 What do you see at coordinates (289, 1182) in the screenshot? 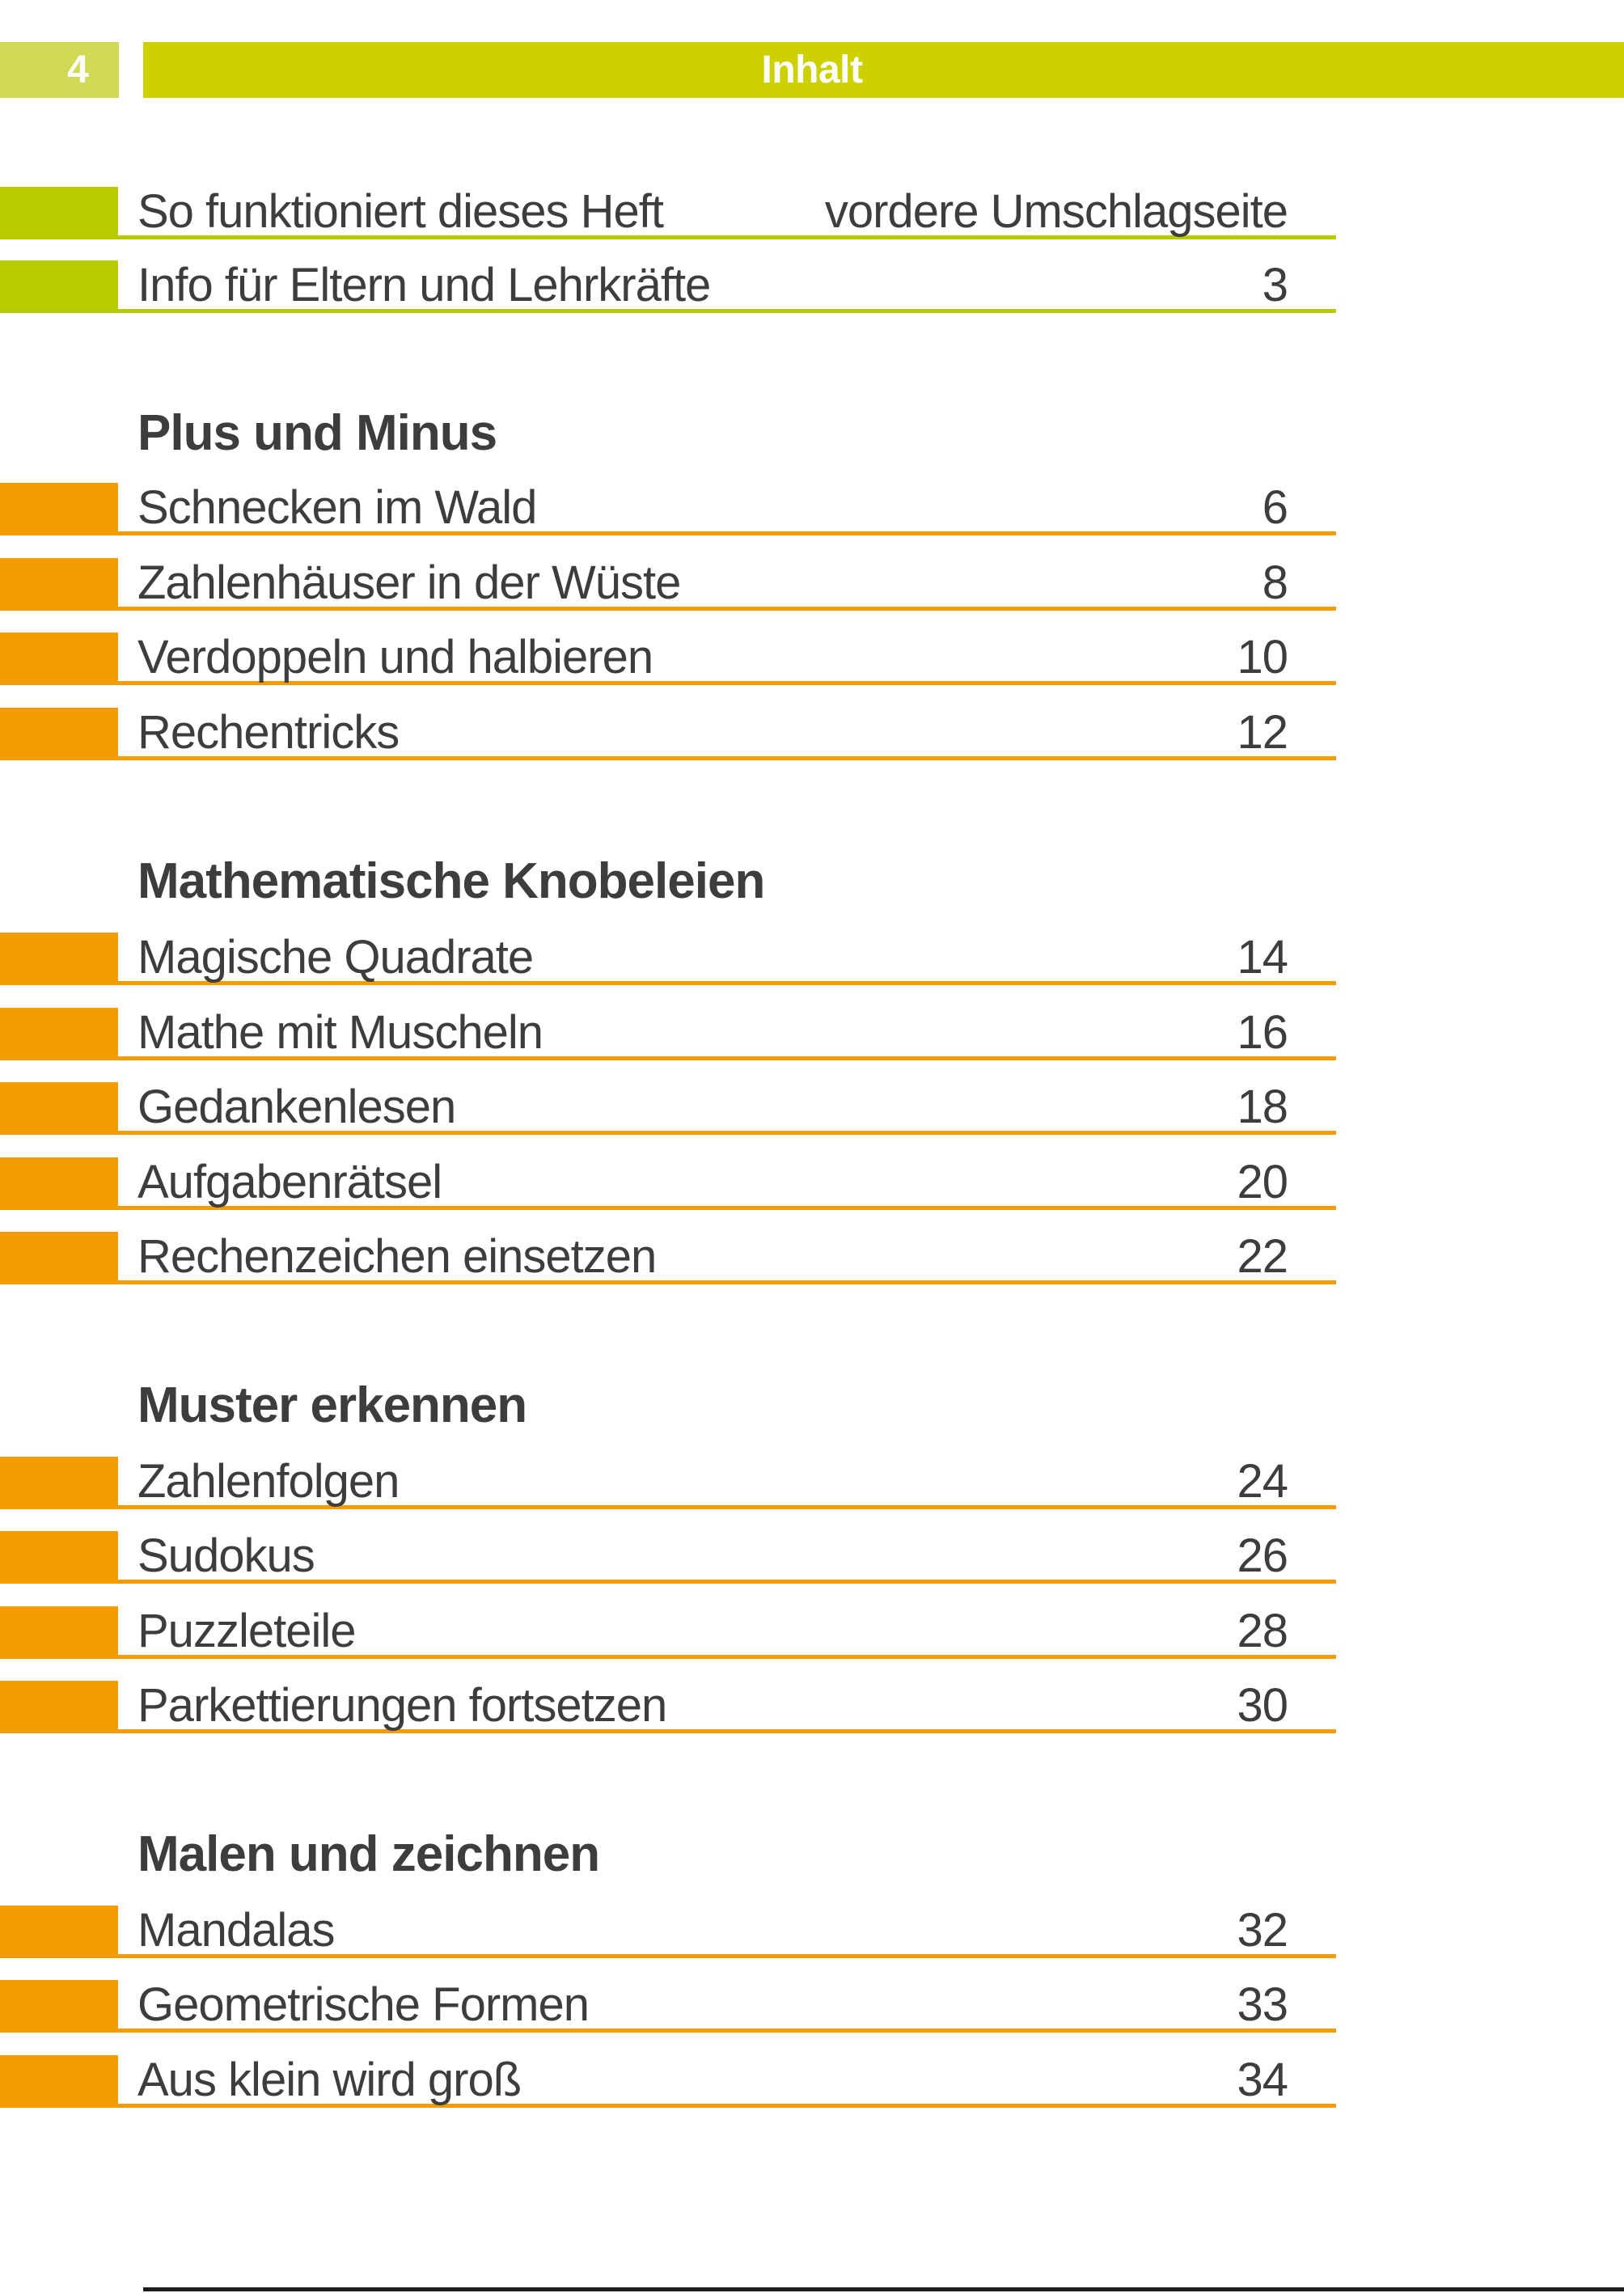
I see `row-title: Aufgabenrätsel` at bounding box center [289, 1182].